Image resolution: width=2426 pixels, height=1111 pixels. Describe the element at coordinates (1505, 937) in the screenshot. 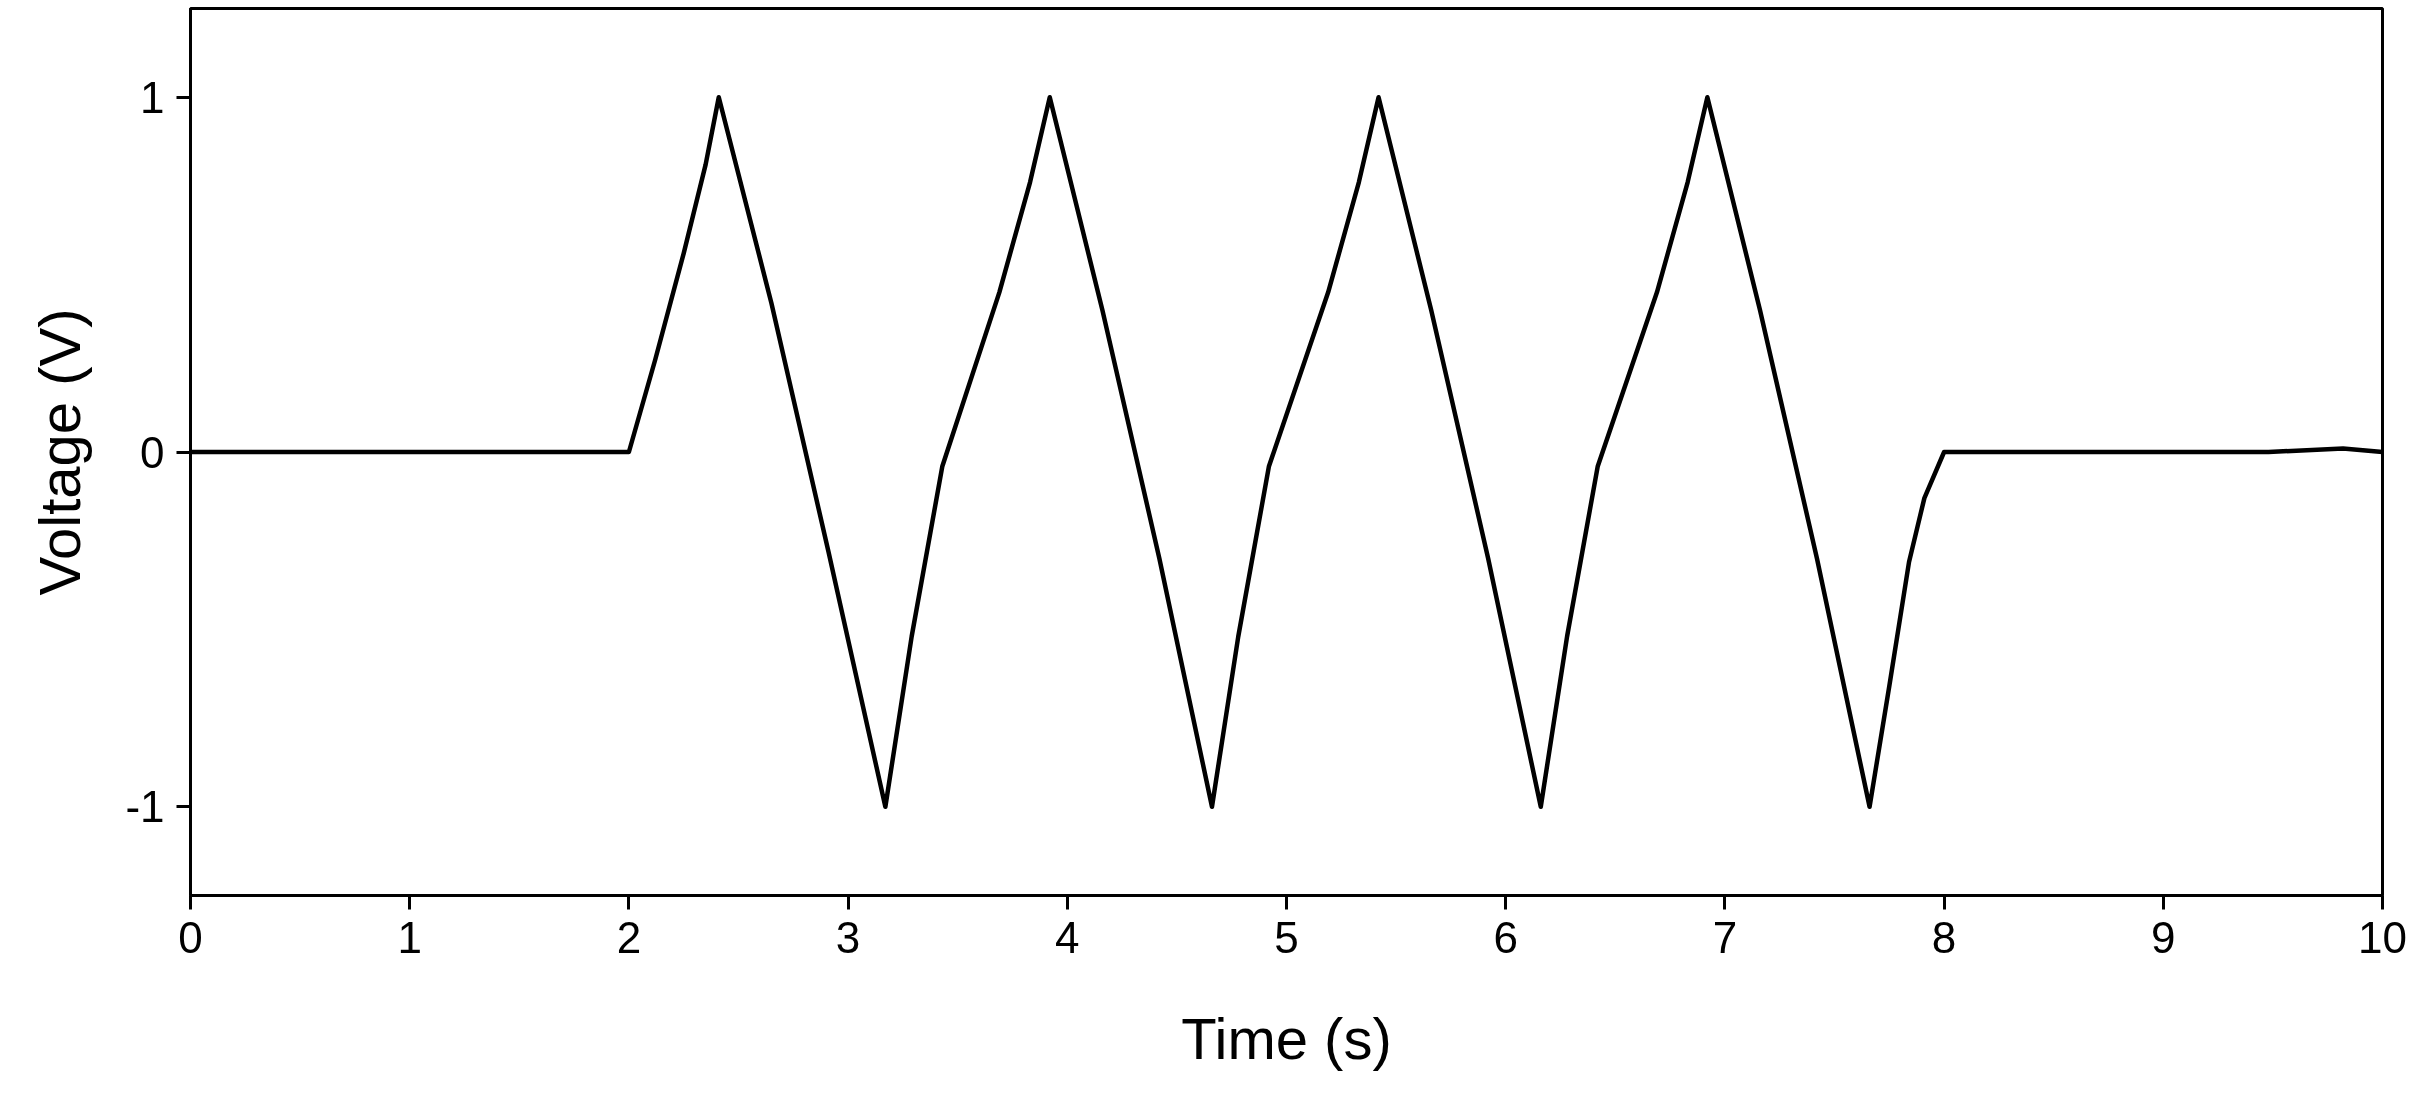

I see `x-tick-label: 6` at that location.